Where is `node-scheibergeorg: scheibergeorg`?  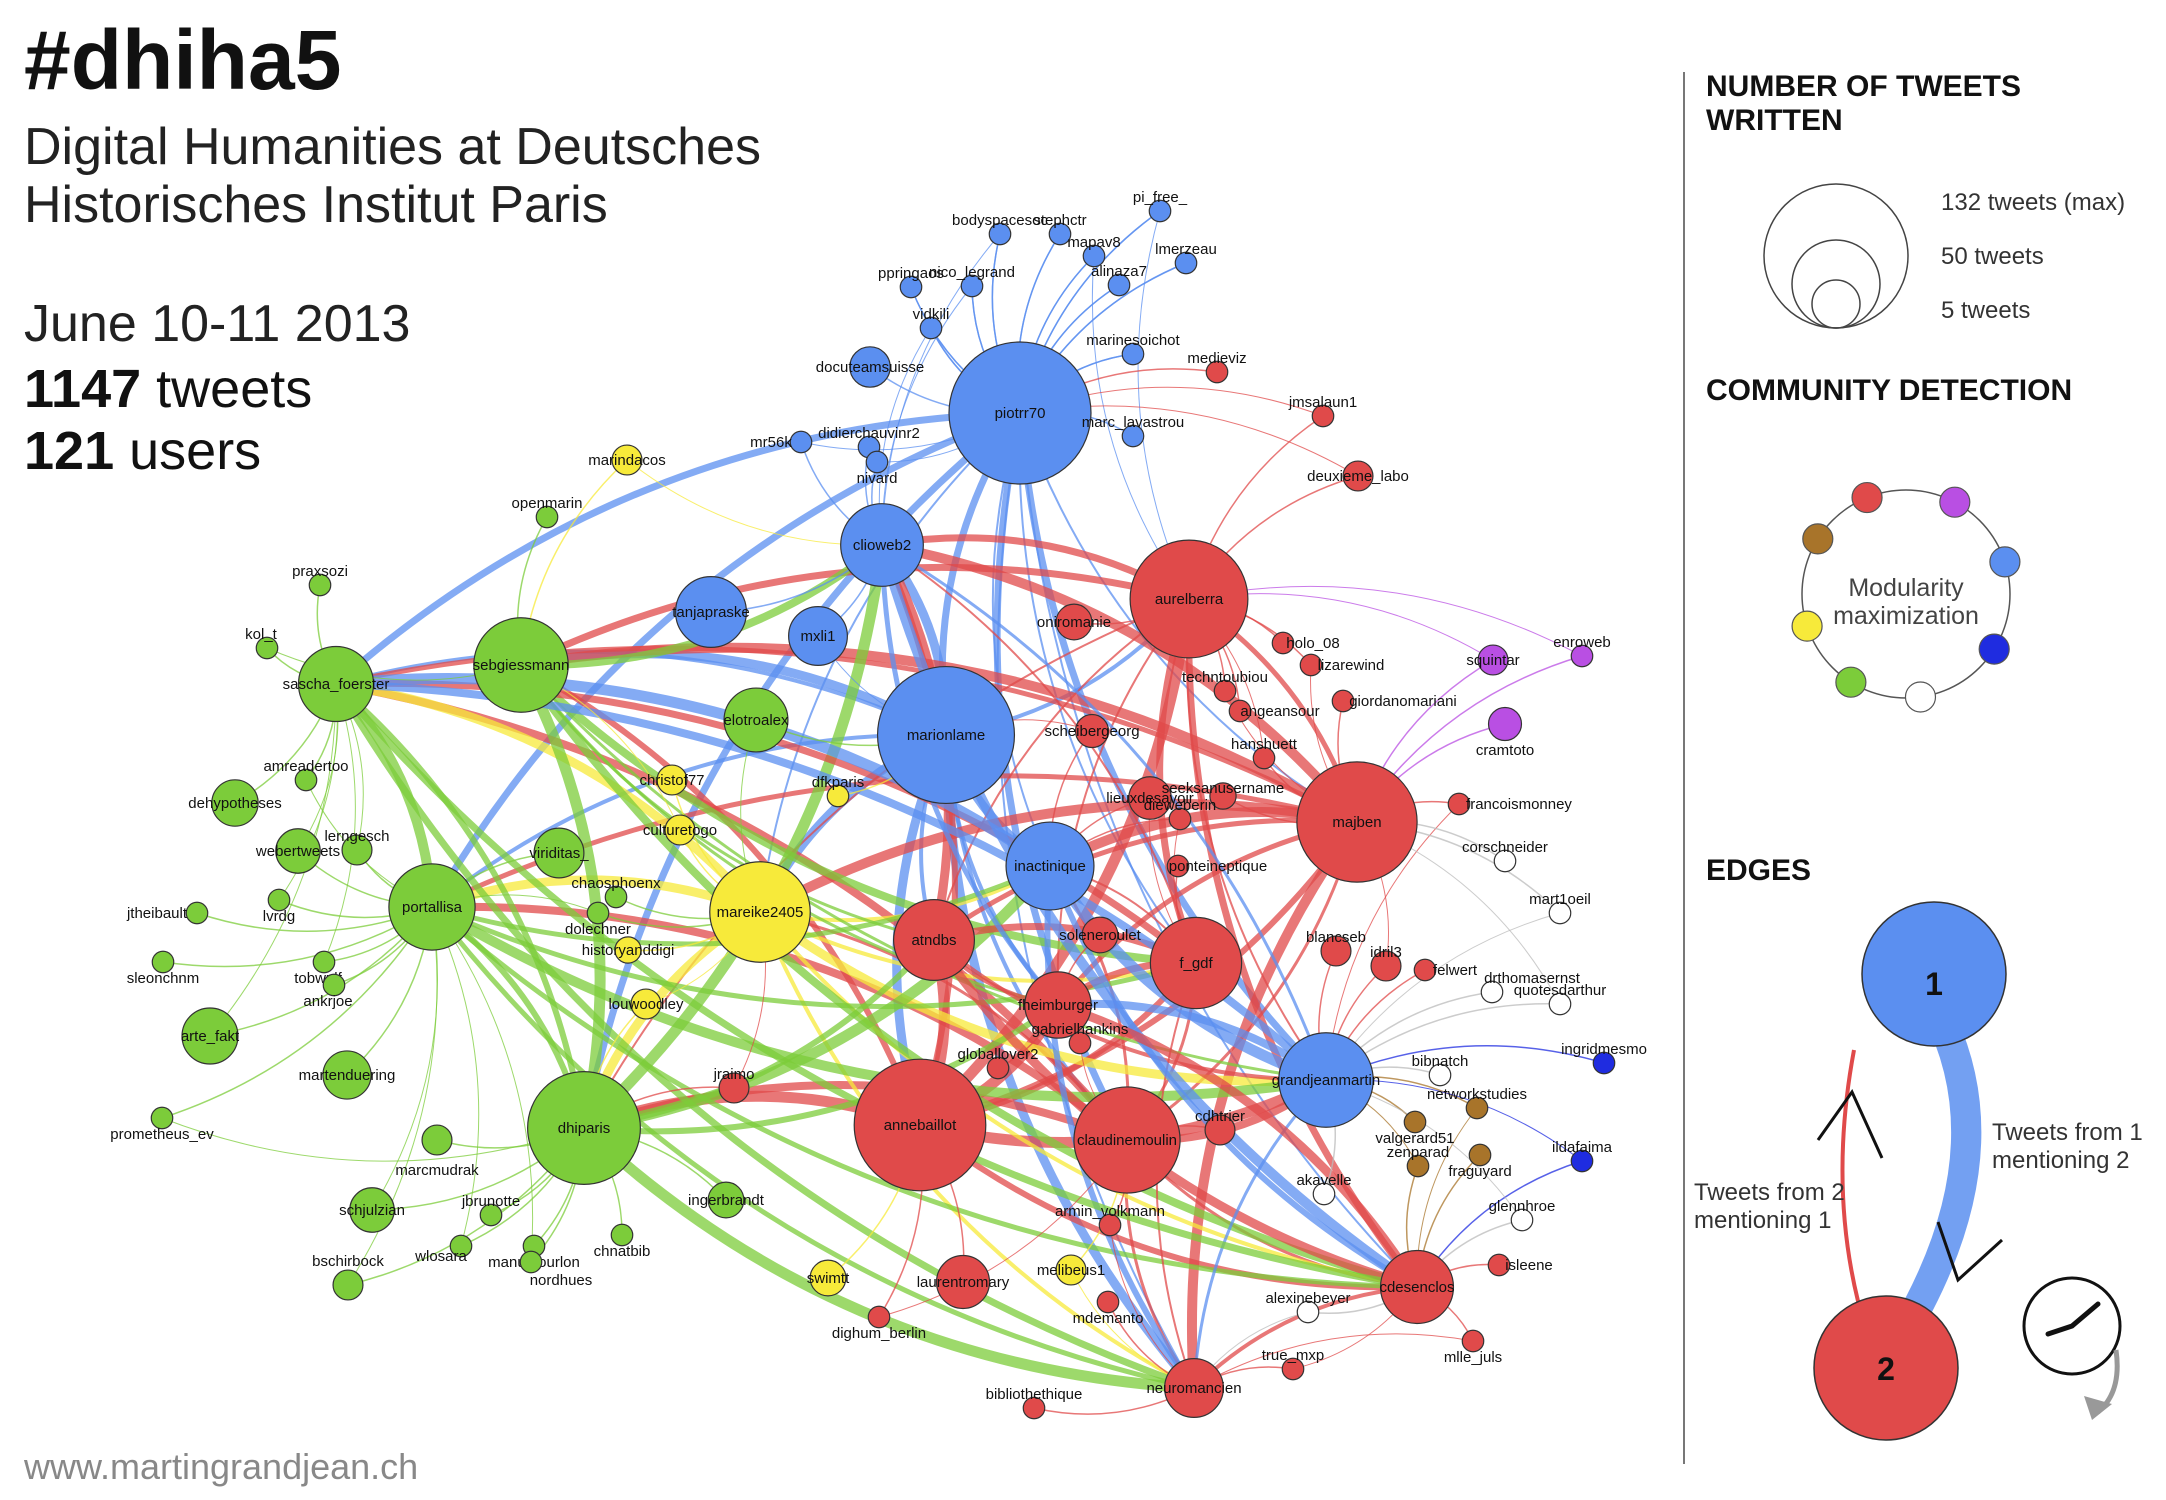 node-scheibergeorg: scheibergeorg is located at coordinates (1092, 731).